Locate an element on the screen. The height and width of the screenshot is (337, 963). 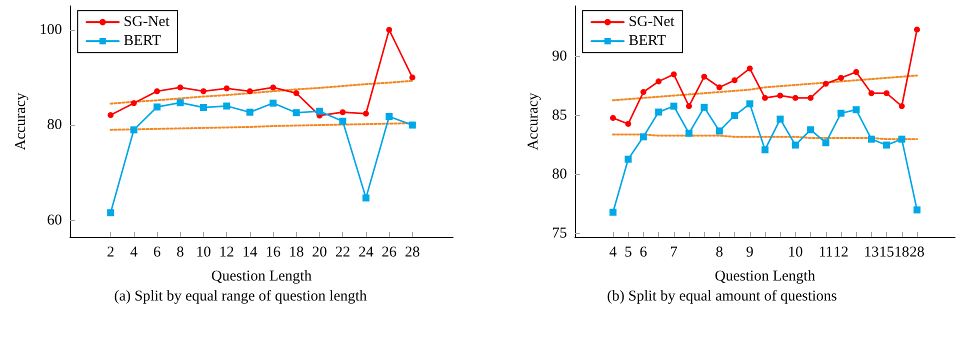
x-tick-label: 11 is located at coordinates (826, 252).